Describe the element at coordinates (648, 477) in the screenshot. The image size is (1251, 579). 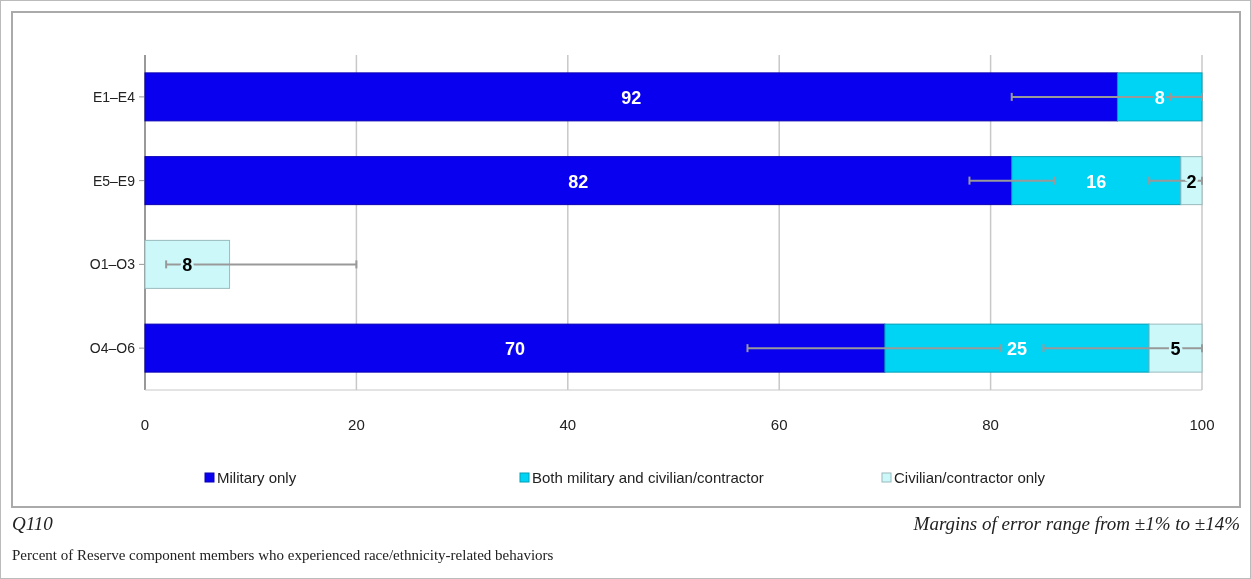
I see `legend-label: Both military and civilian/contractor` at that location.